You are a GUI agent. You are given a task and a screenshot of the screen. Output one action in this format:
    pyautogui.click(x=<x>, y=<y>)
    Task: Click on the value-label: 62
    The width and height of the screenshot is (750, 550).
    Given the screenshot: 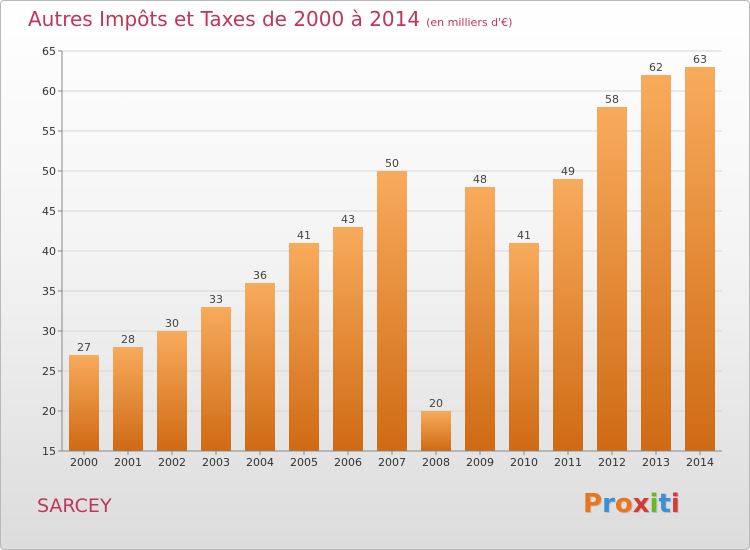 What is the action you would take?
    pyautogui.click(x=656, y=67)
    